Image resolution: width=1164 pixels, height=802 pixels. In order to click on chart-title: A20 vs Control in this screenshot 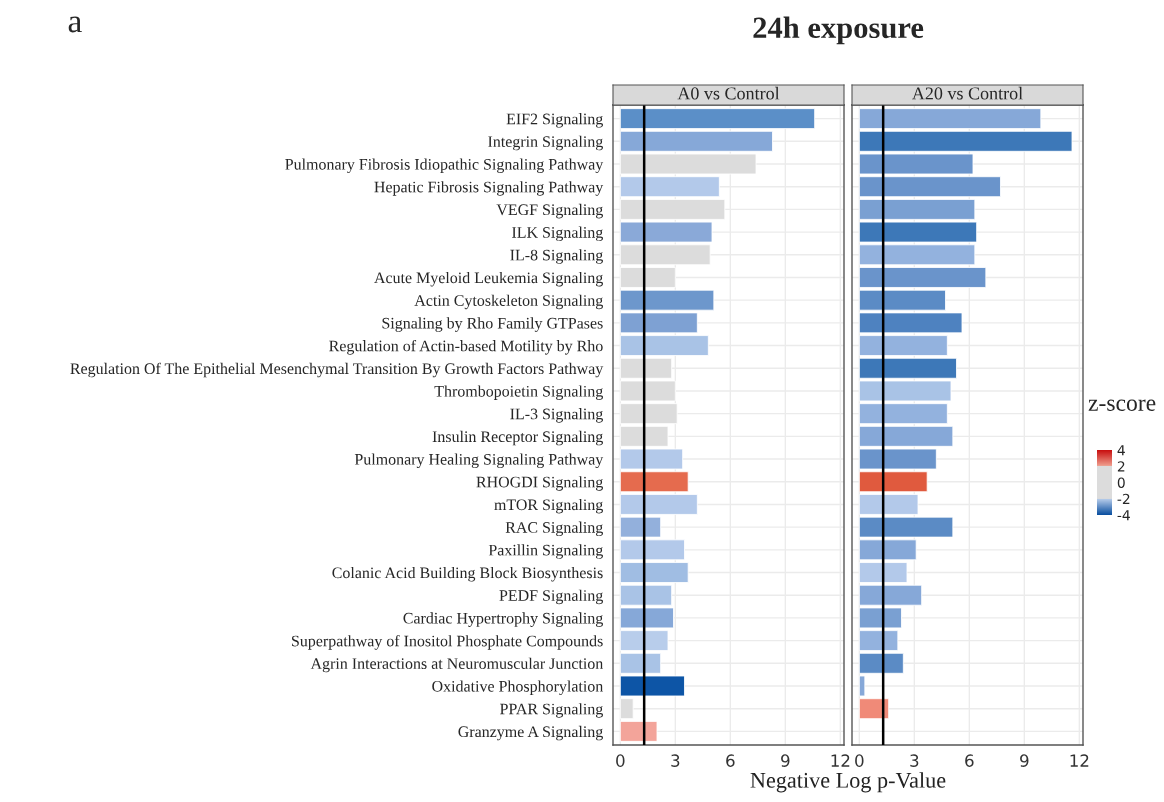, I will do `click(967, 93)`.